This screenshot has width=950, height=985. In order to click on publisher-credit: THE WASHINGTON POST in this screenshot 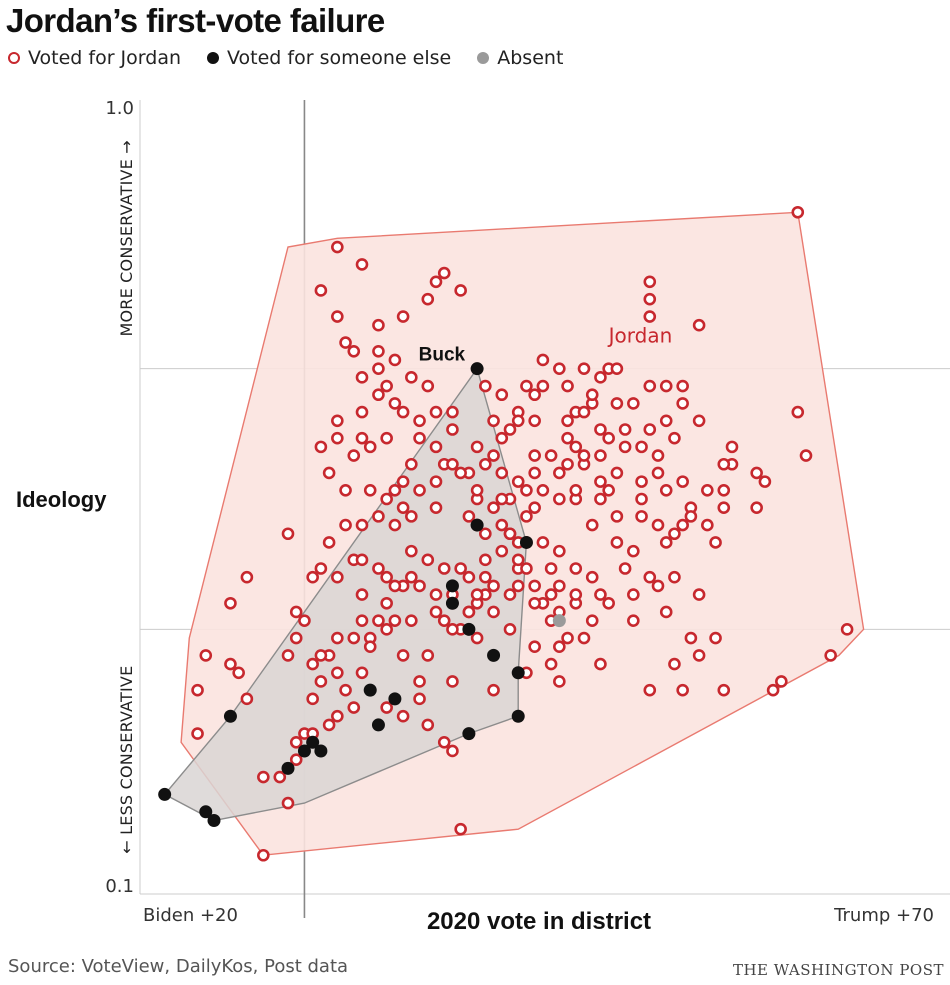, I will do `click(838, 970)`.